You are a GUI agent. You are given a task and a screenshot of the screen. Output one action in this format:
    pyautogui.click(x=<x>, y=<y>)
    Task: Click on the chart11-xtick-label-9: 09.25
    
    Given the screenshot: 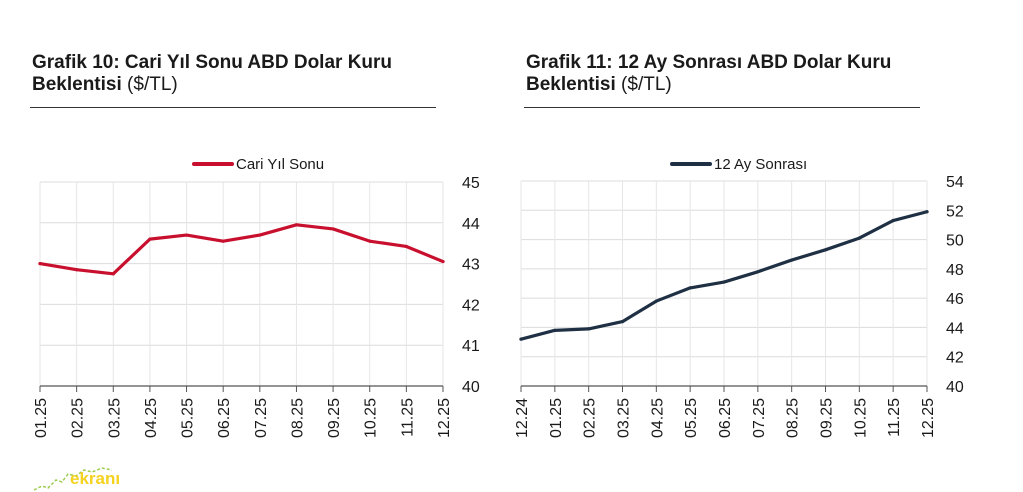 What is the action you would take?
    pyautogui.click(x=827, y=418)
    